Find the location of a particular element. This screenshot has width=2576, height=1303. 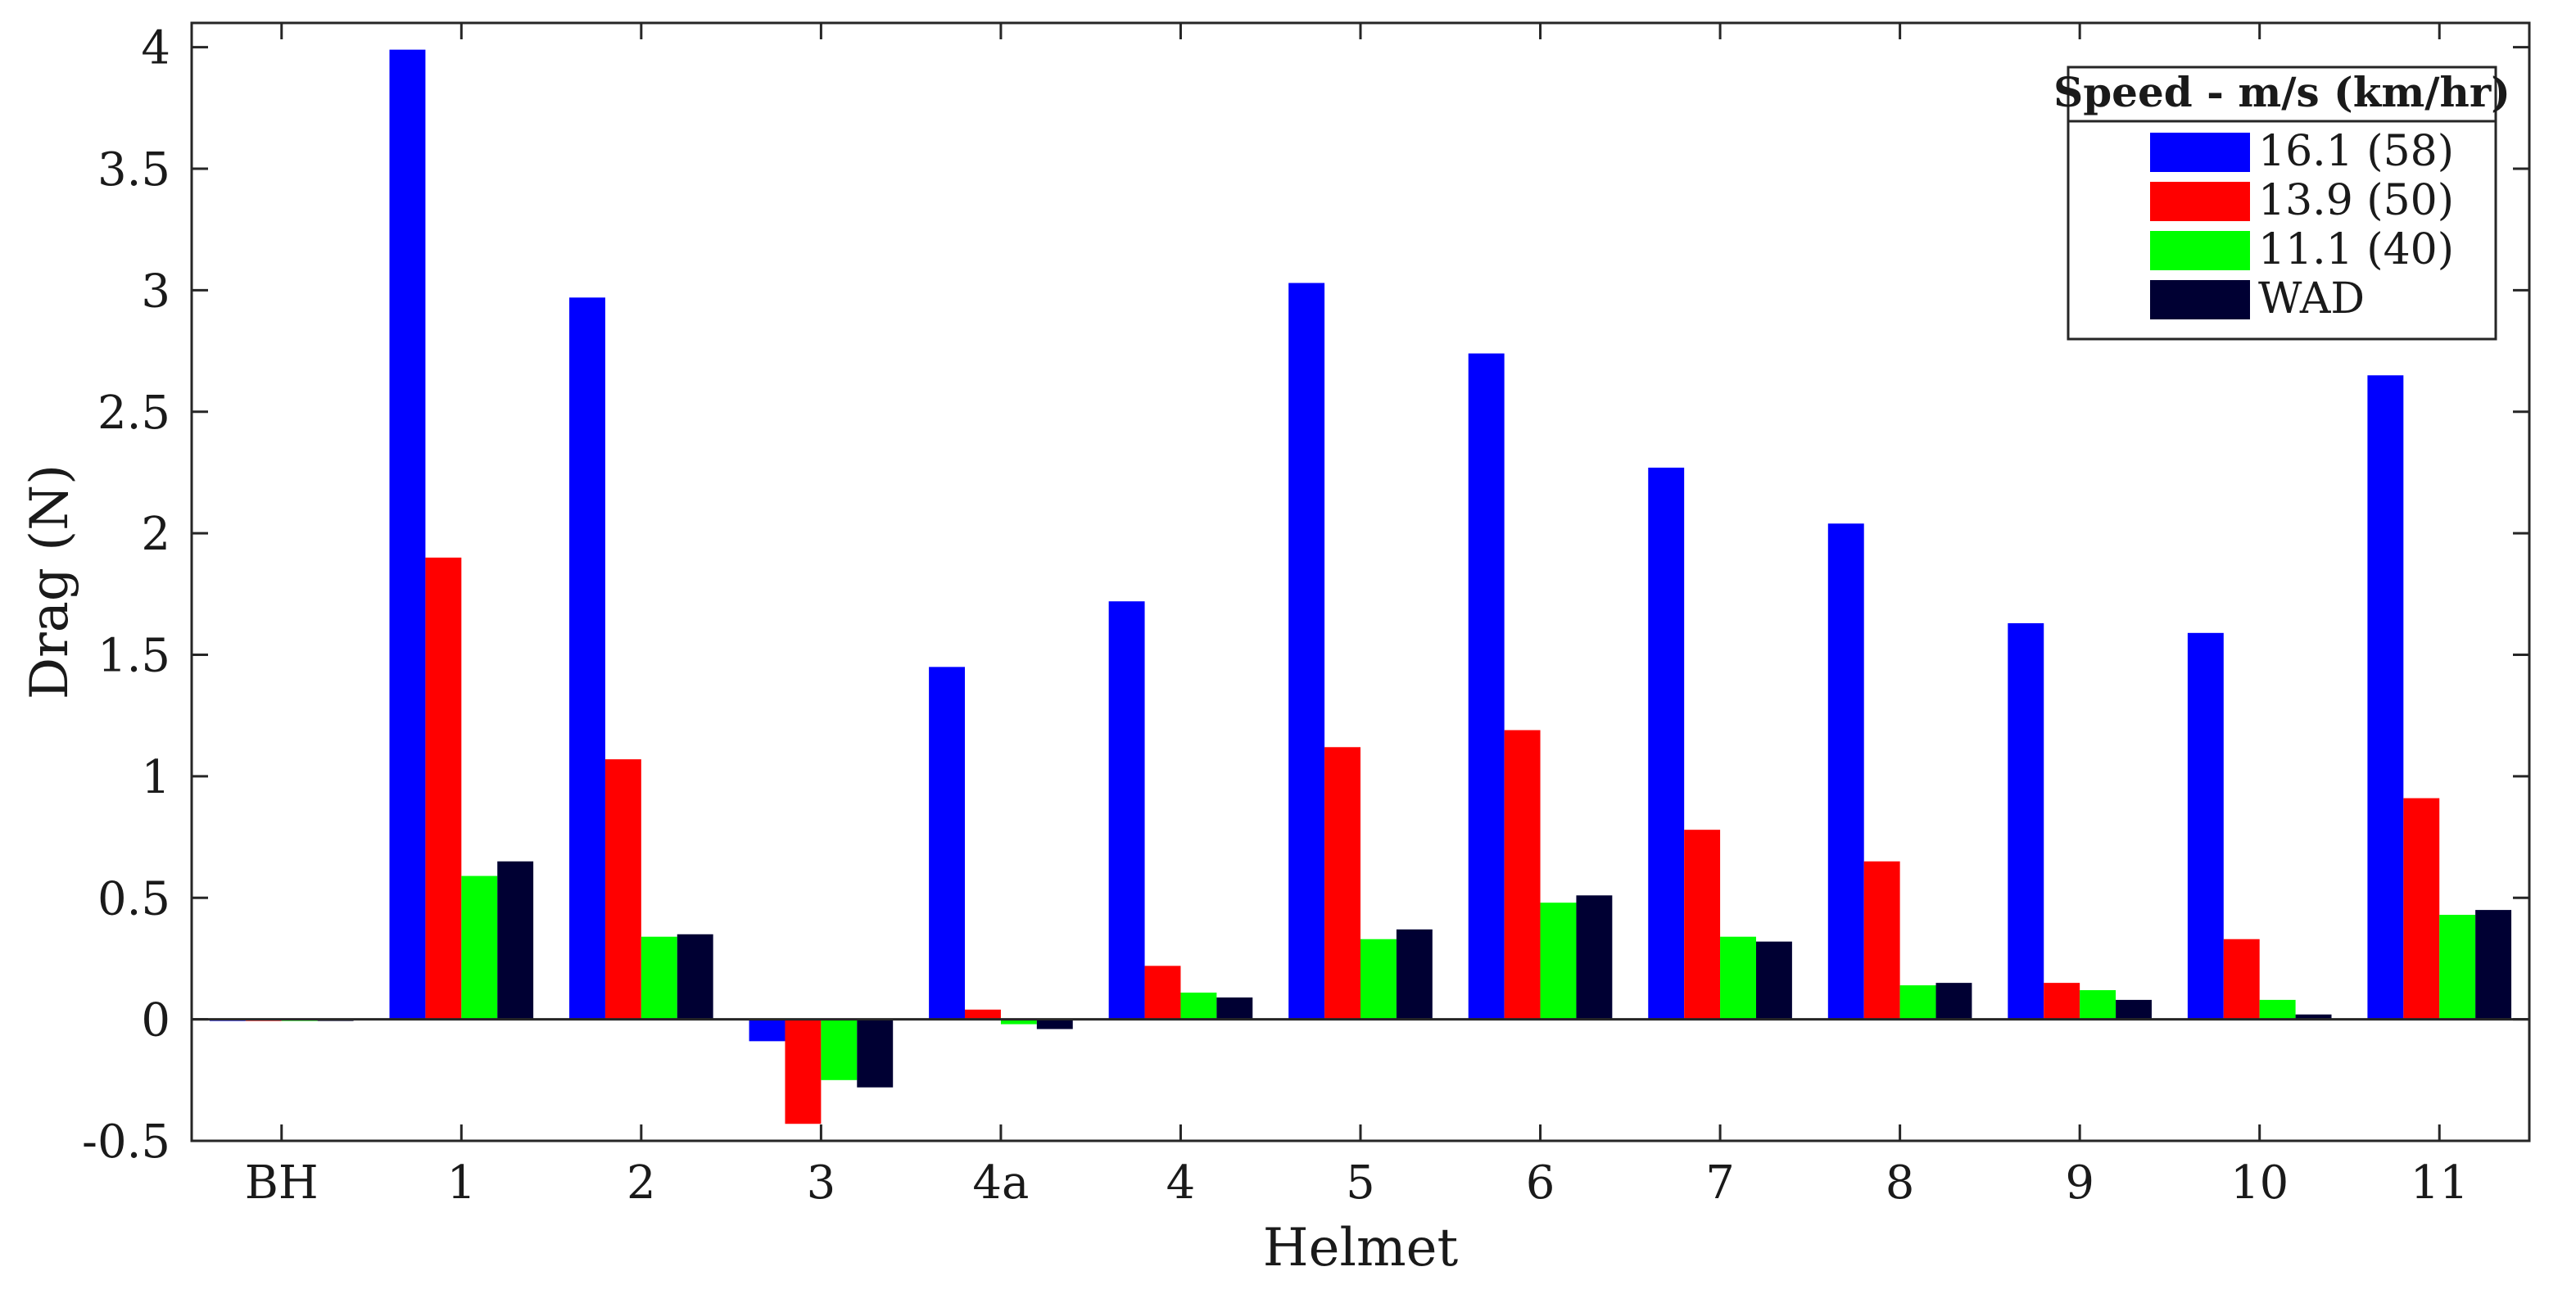

y-tick-label: 1 is located at coordinates (155, 777).